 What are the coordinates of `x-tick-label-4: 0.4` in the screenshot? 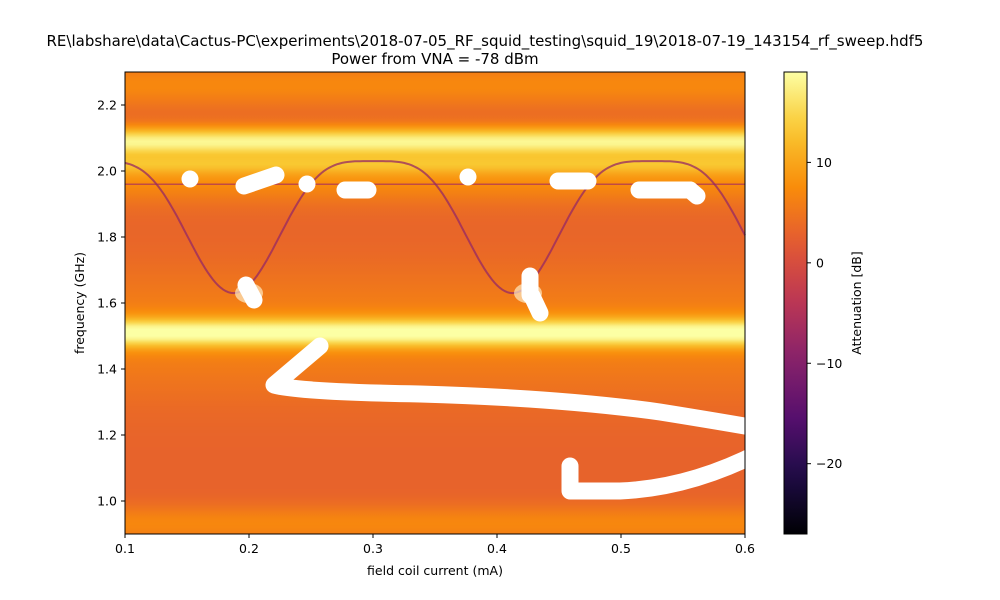 It's located at (497, 548).